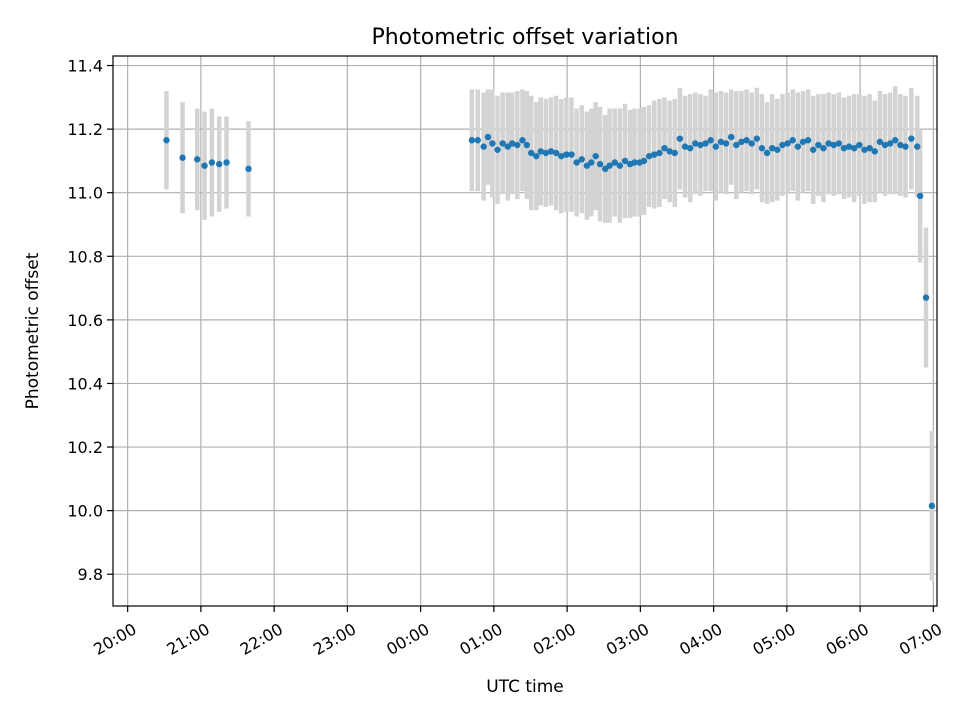  Describe the element at coordinates (480, 639) in the screenshot. I see `x-tick-label: 01:00` at that location.